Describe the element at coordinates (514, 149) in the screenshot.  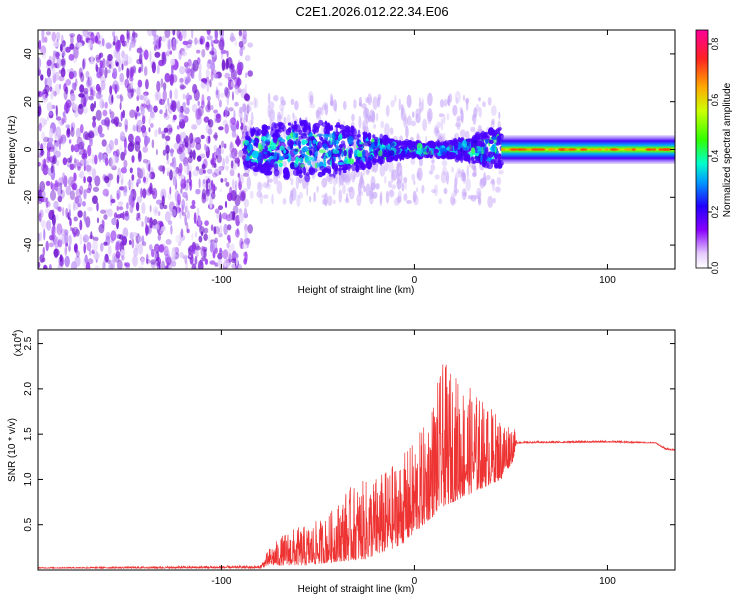
I see `heat-carrier-peak` at that location.